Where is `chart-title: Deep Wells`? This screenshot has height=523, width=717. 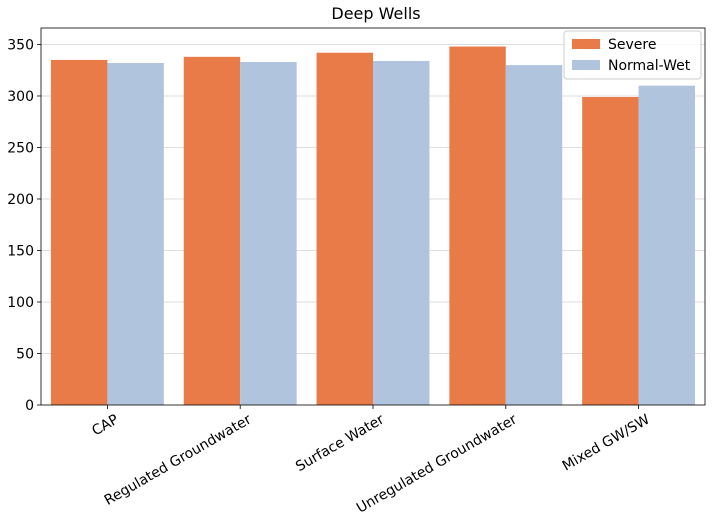
chart-title: Deep Wells is located at coordinates (375, 13).